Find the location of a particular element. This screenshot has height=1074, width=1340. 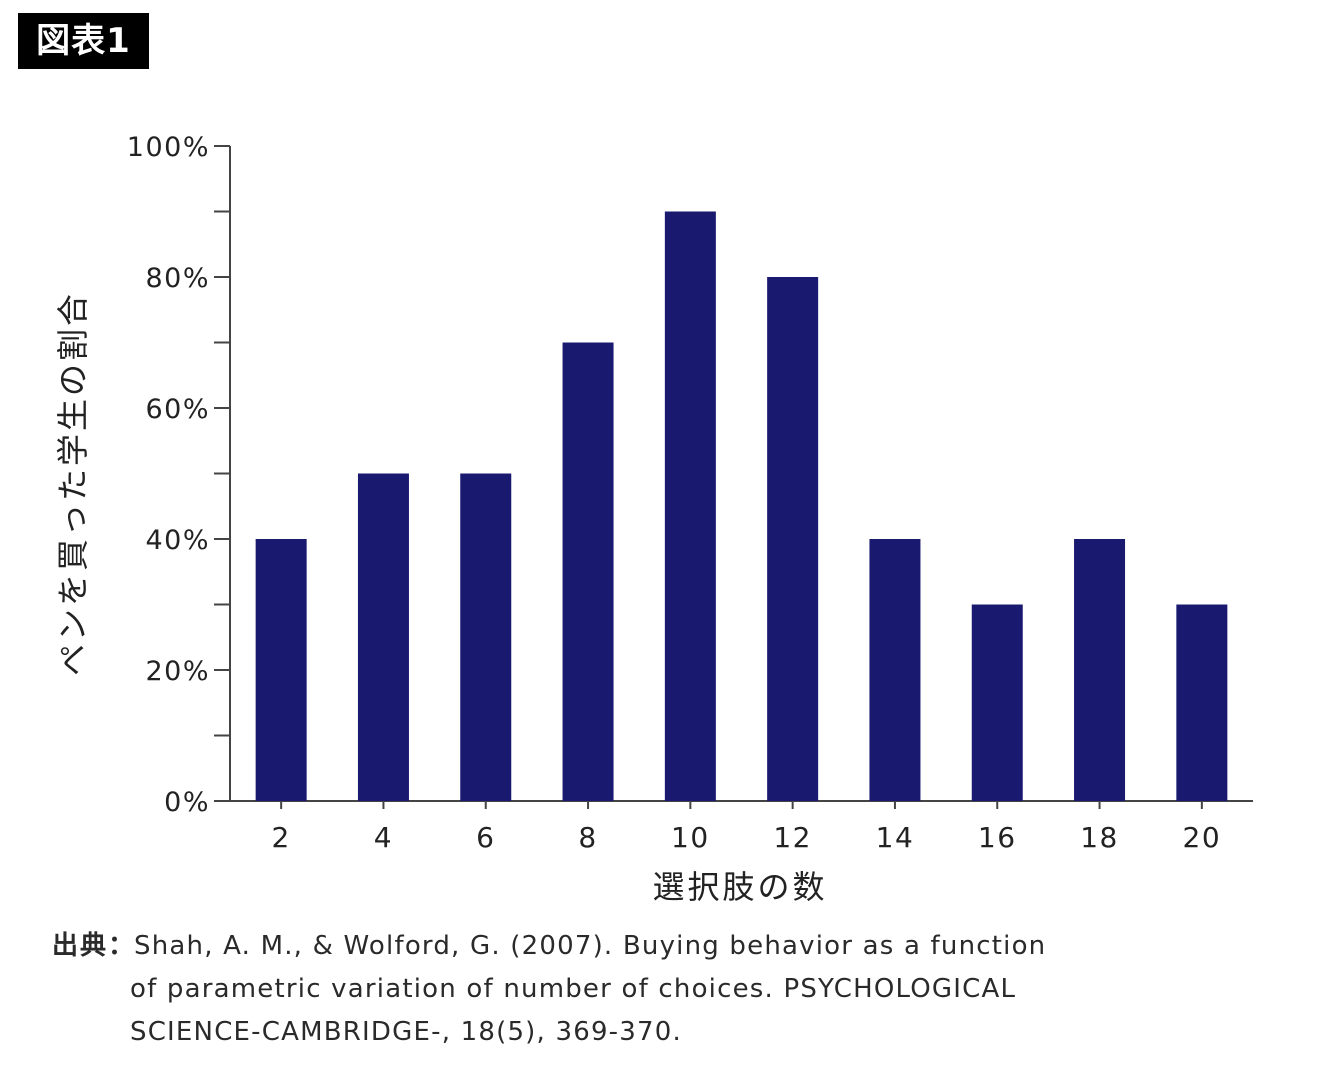

y-tick-label: 100% is located at coordinates (168, 147).